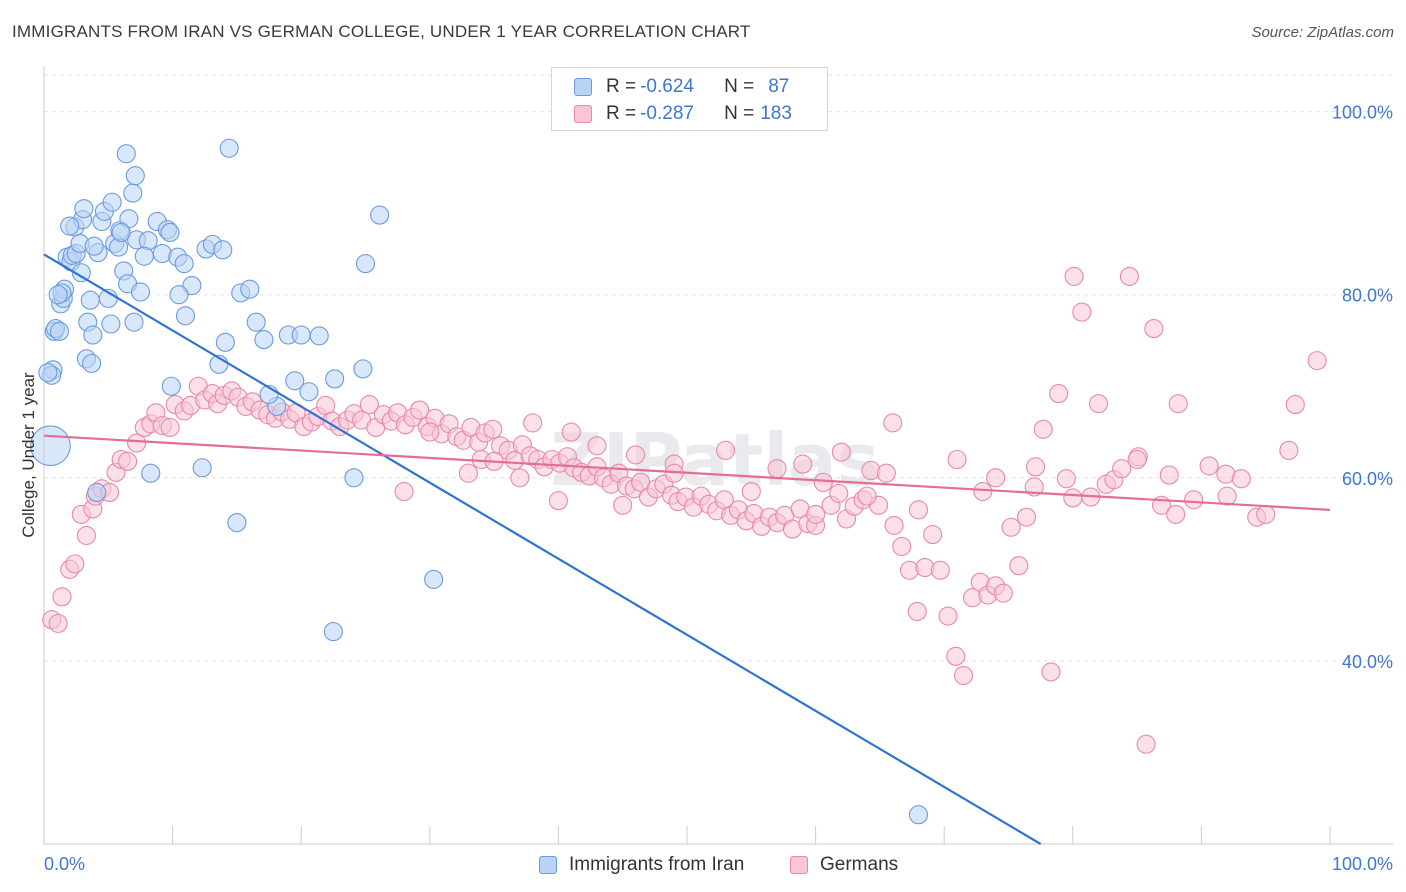  What do you see at coordinates (1367, 479) in the screenshot?
I see `y-tick-label: 60.0%` at bounding box center [1367, 479].